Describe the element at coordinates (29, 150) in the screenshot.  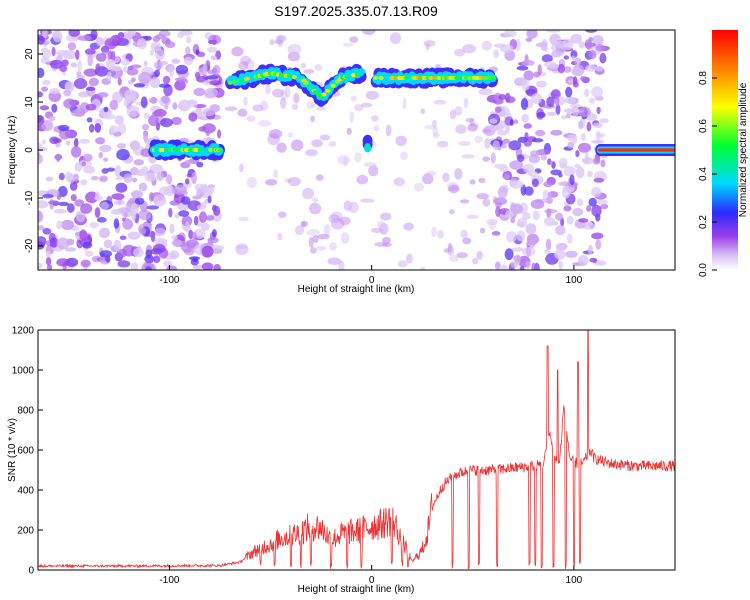
I see `spectrogram-y-tick-label: 0` at that location.